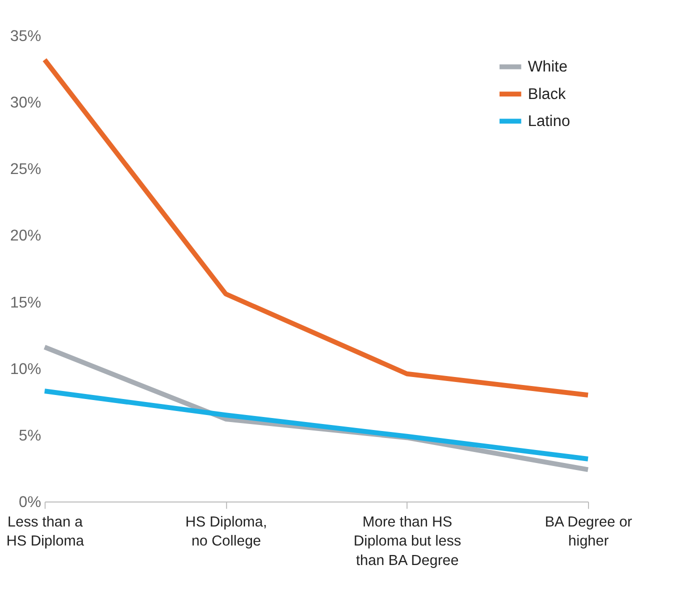 This screenshot has height=612, width=686. I want to click on y-tick-label: 5%, so click(30, 435).